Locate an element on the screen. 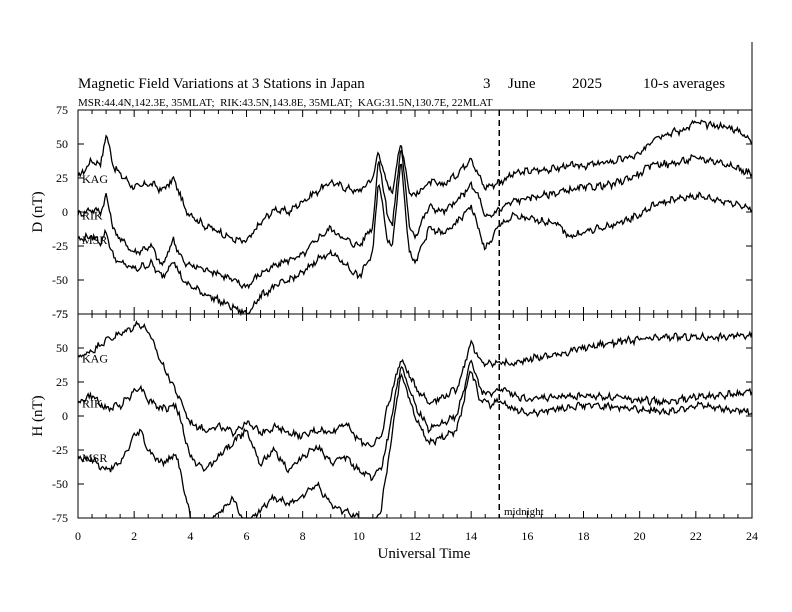 This screenshot has height=612, width=792. x-tick-label: 0 is located at coordinates (78, 536).